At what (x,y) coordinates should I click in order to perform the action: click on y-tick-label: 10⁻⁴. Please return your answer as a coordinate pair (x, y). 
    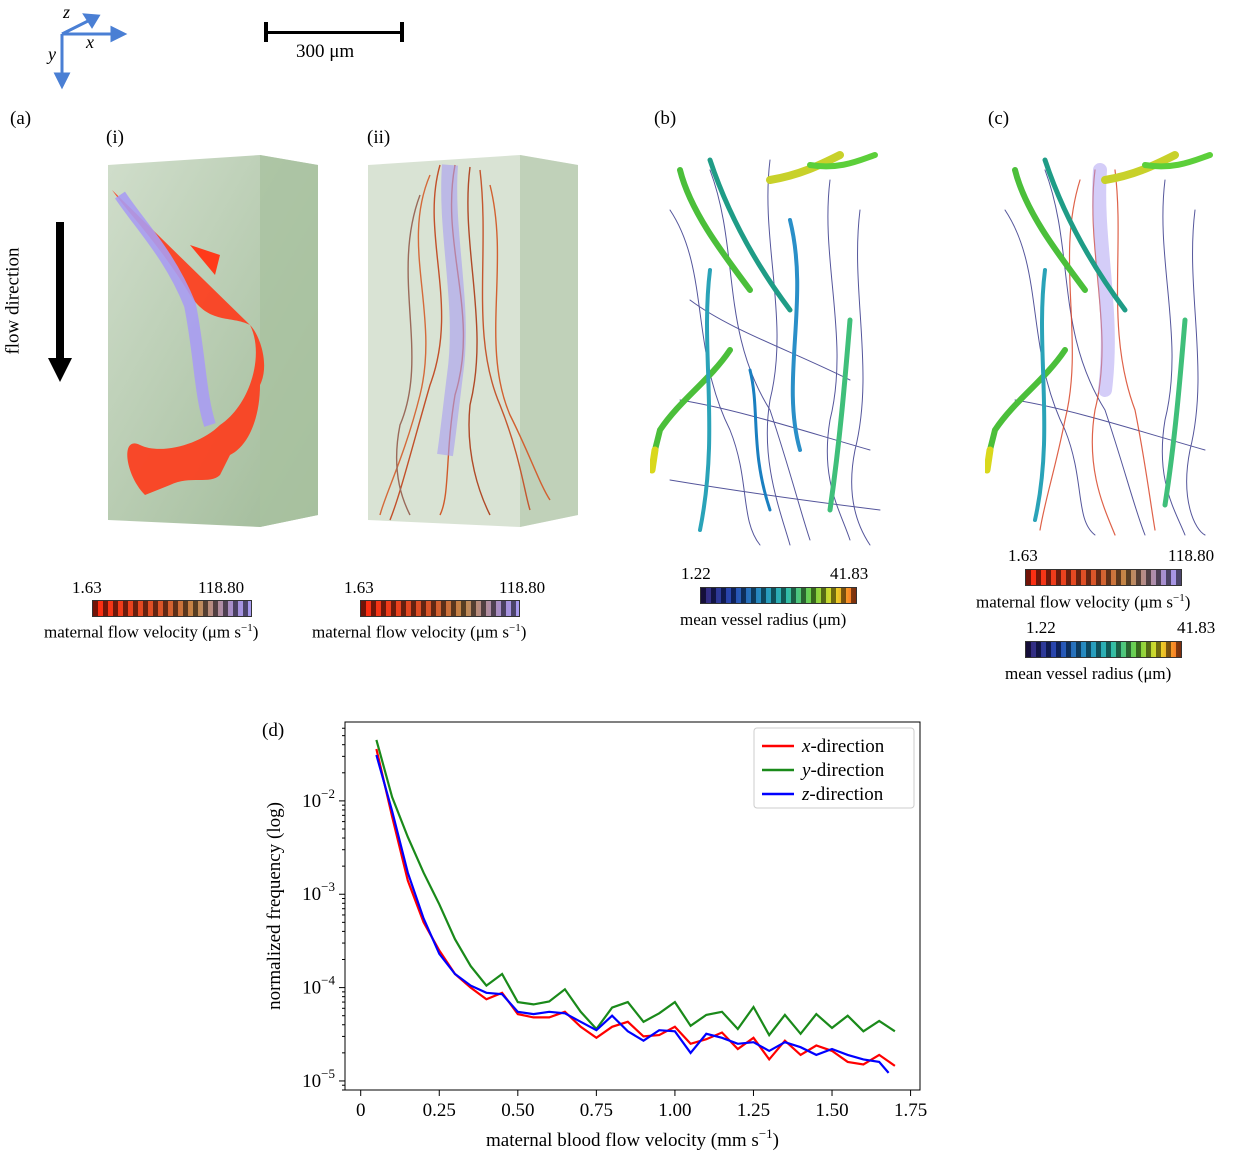
    Looking at the image, I should click on (318, 986).